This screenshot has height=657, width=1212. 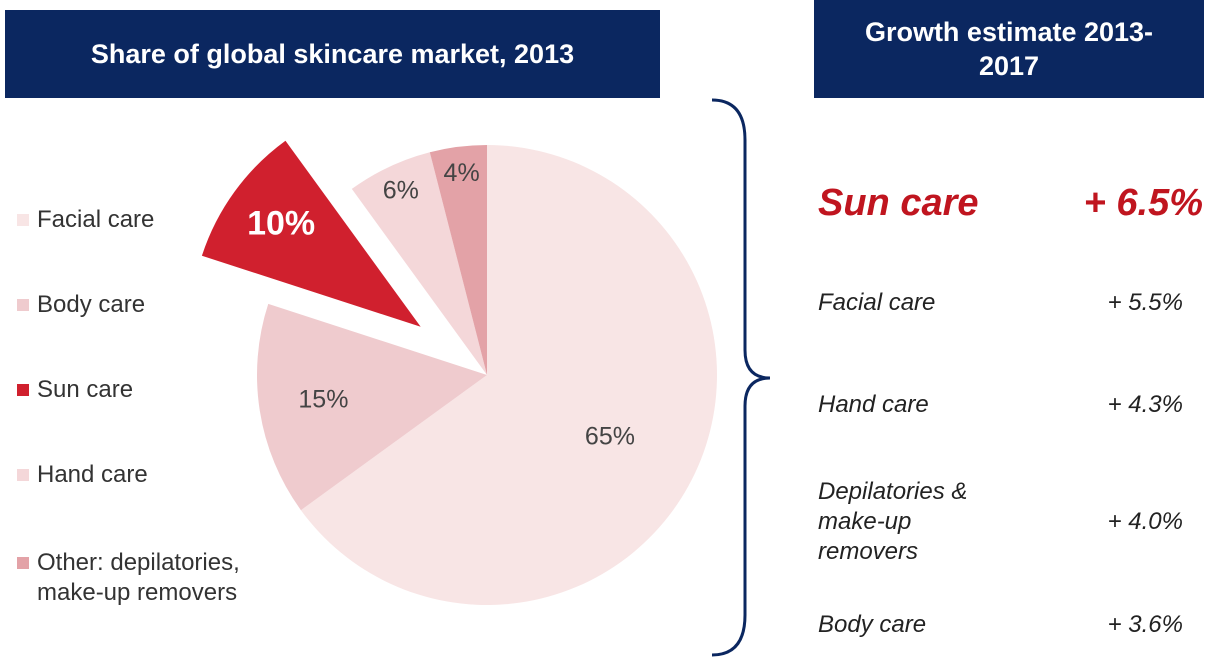 I want to click on legend-item: Body care, so click(x=152, y=305).